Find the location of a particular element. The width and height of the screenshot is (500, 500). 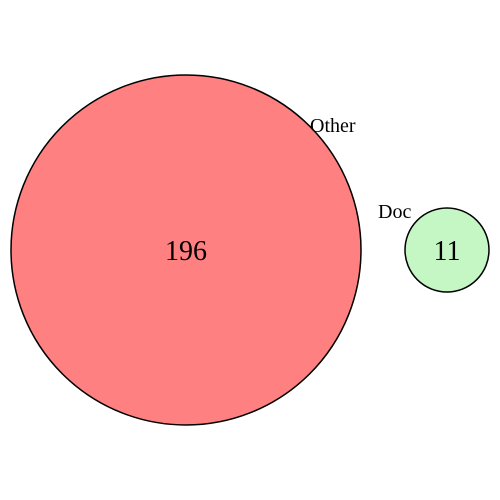

set-doc-circle is located at coordinates (447, 250).